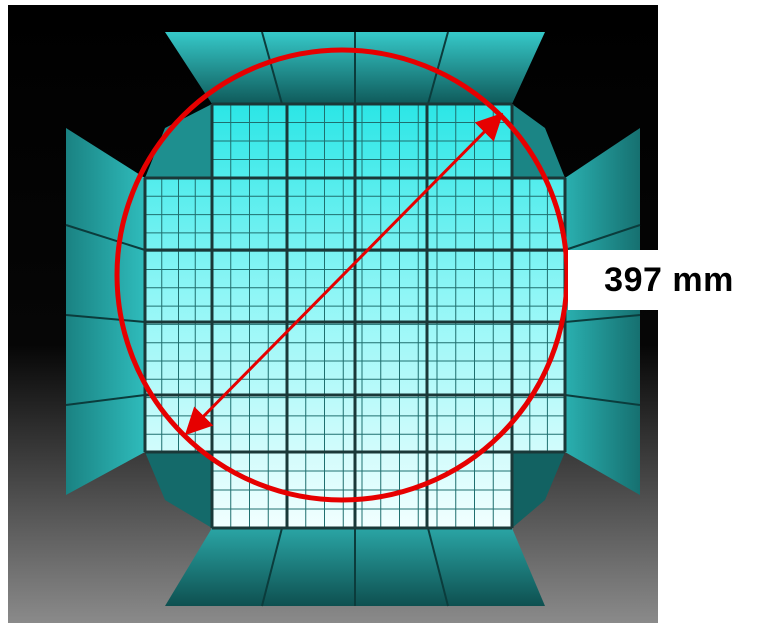  What do you see at coordinates (538, 141) in the screenshot?
I see `corner-top-right` at bounding box center [538, 141].